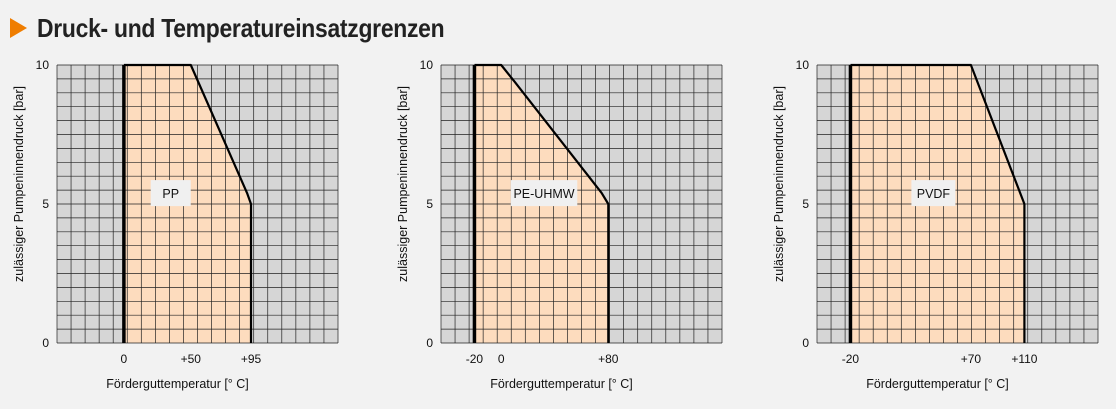 The image size is (1116, 409). Describe the element at coordinates (251, 359) in the screenshot. I see `x-tick-label: +95` at that location.